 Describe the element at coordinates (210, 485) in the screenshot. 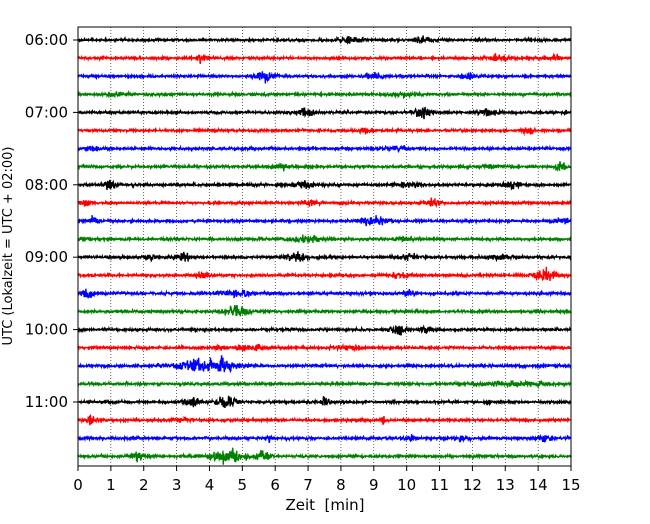

I see `x-tick-label: 4` at that location.